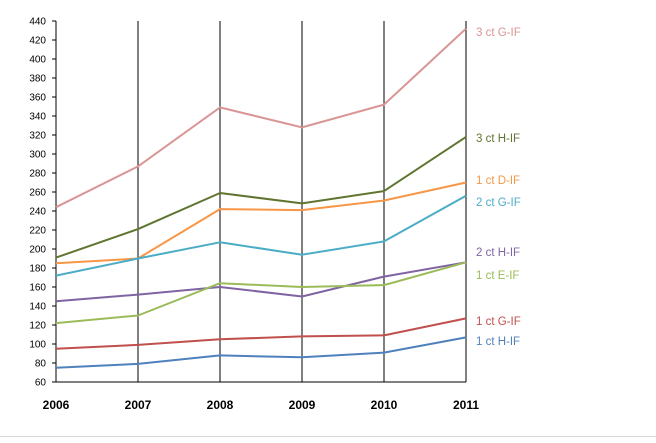 The height and width of the screenshot is (443, 656). I want to click on y-tick-label: 240, so click(37, 212).